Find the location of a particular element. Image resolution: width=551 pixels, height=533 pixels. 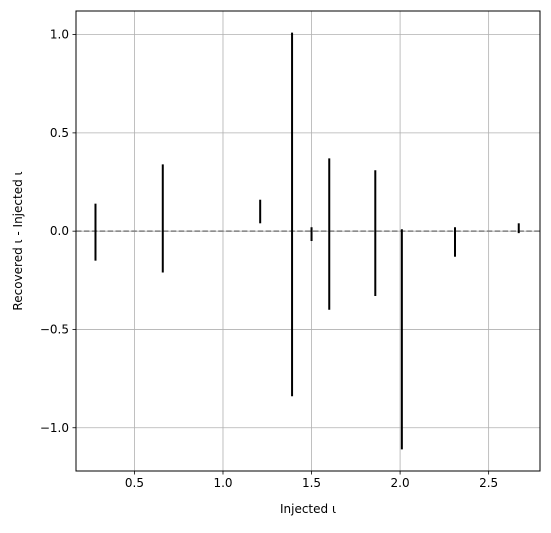

y-tick-label: 0.0 is located at coordinates (59, 231).